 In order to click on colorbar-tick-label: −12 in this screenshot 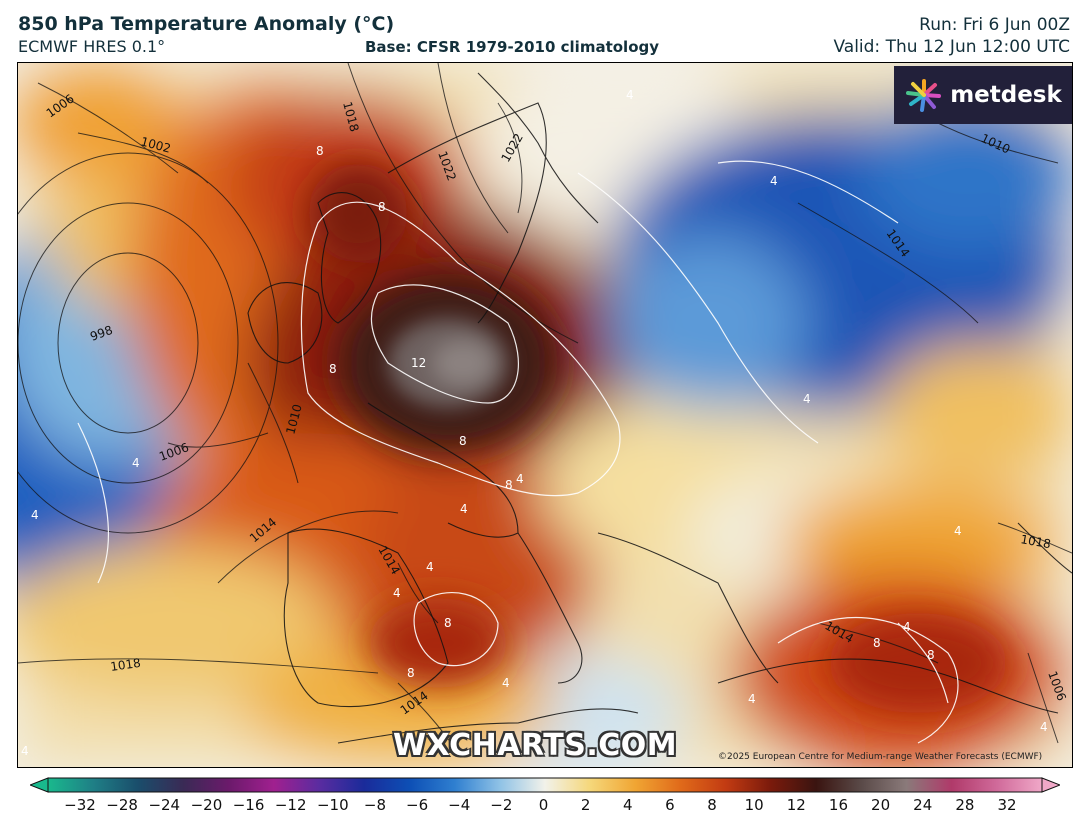, I will do `click(290, 805)`.